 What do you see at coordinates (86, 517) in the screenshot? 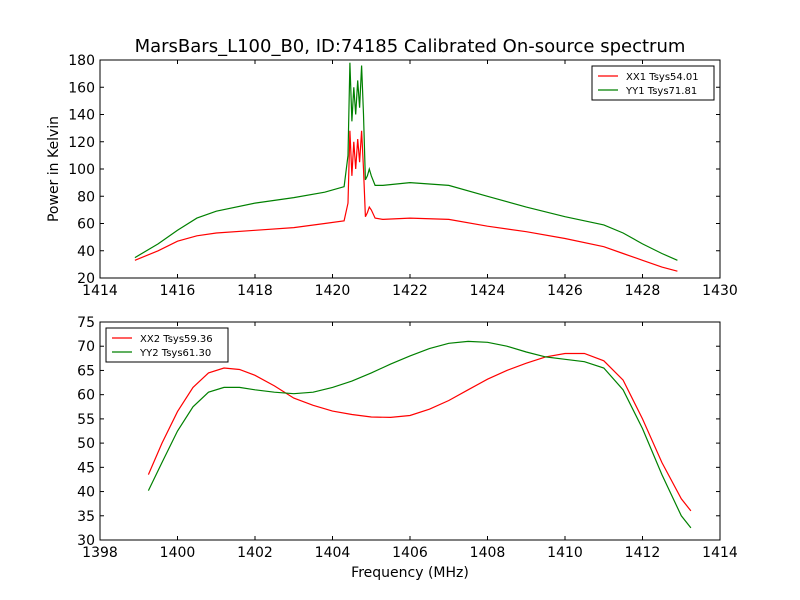
I see `y-tick-label: 35` at bounding box center [86, 517].